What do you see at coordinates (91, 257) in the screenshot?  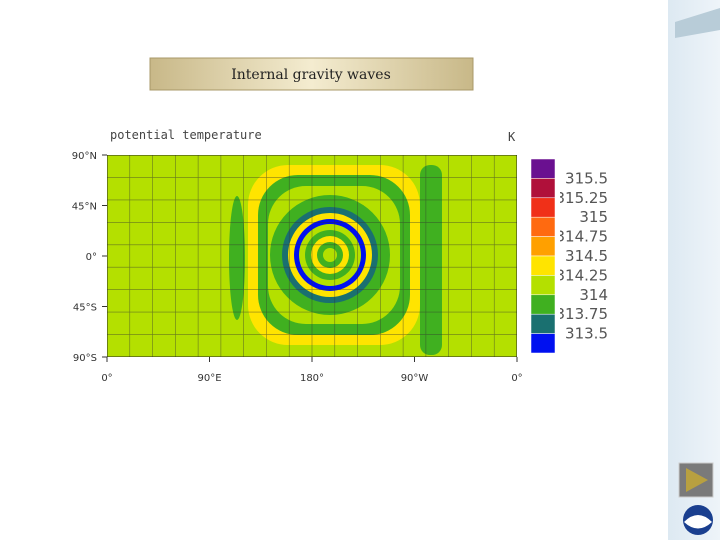 I see `y-tick-label: 0°` at bounding box center [91, 257].